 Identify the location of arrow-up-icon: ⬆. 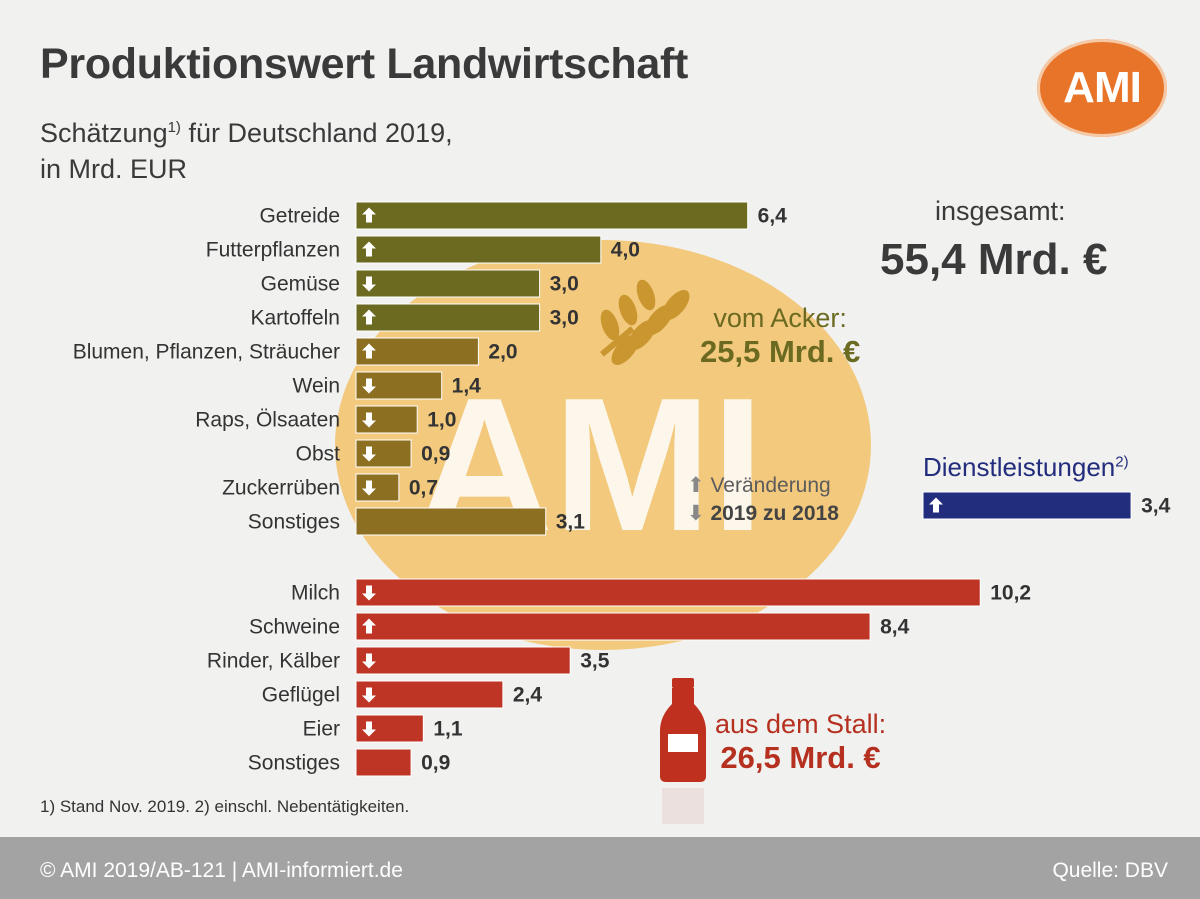
(696, 485).